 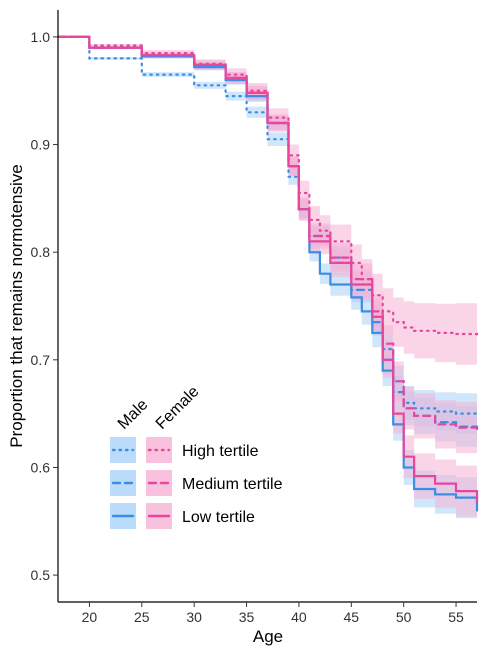 What do you see at coordinates (299, 617) in the screenshot?
I see `x-tick-label: 40` at bounding box center [299, 617].